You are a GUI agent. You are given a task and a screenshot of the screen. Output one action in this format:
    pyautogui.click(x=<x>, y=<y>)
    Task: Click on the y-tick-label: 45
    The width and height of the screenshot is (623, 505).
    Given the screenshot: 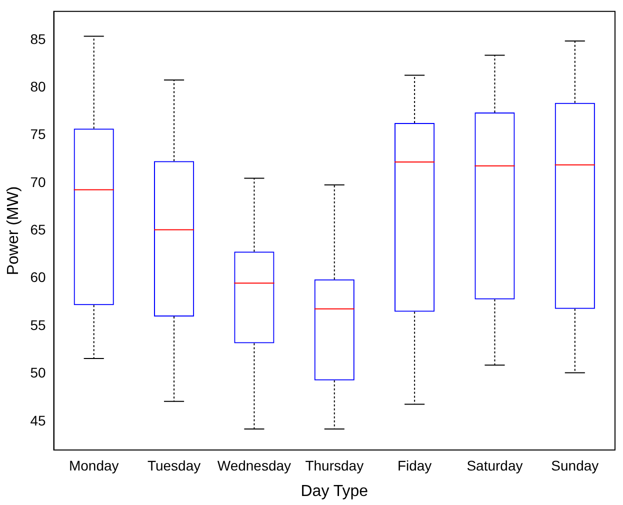 What is the action you would take?
    pyautogui.click(x=38, y=420)
    